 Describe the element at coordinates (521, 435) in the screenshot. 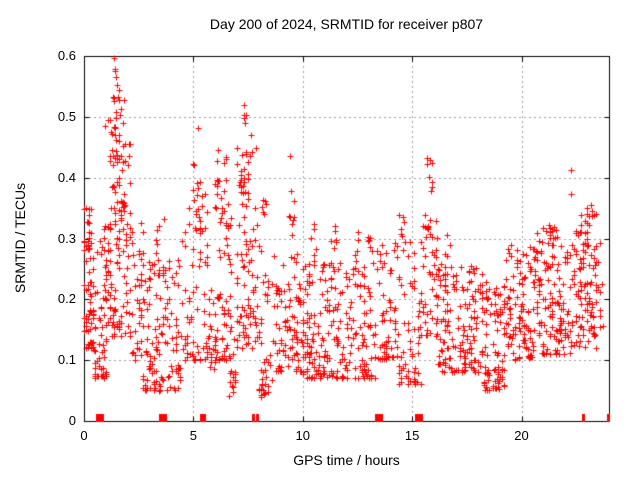

I see `x-tick-label: 20` at that location.